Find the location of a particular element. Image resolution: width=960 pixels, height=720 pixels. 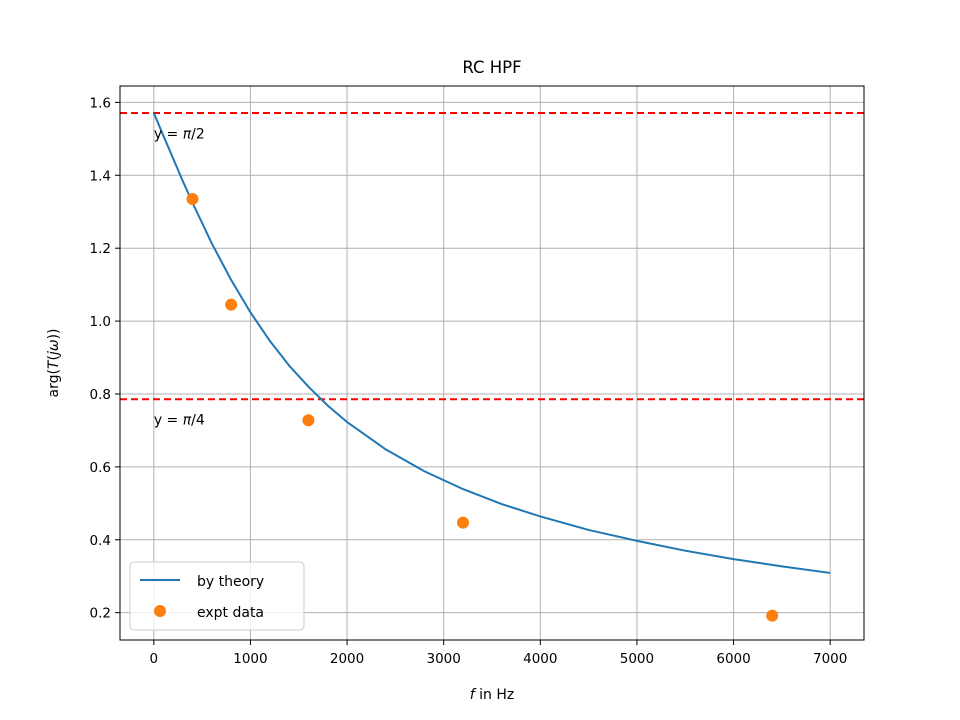

hline-label-pi-over-2: y = π/2 is located at coordinates (179, 134).